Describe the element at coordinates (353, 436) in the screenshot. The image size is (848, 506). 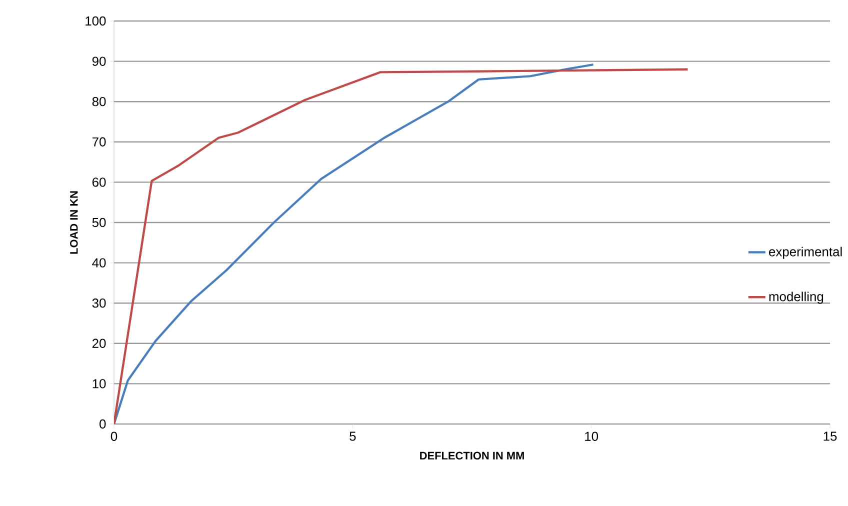
I see `x-tick-label: 5` at that location.